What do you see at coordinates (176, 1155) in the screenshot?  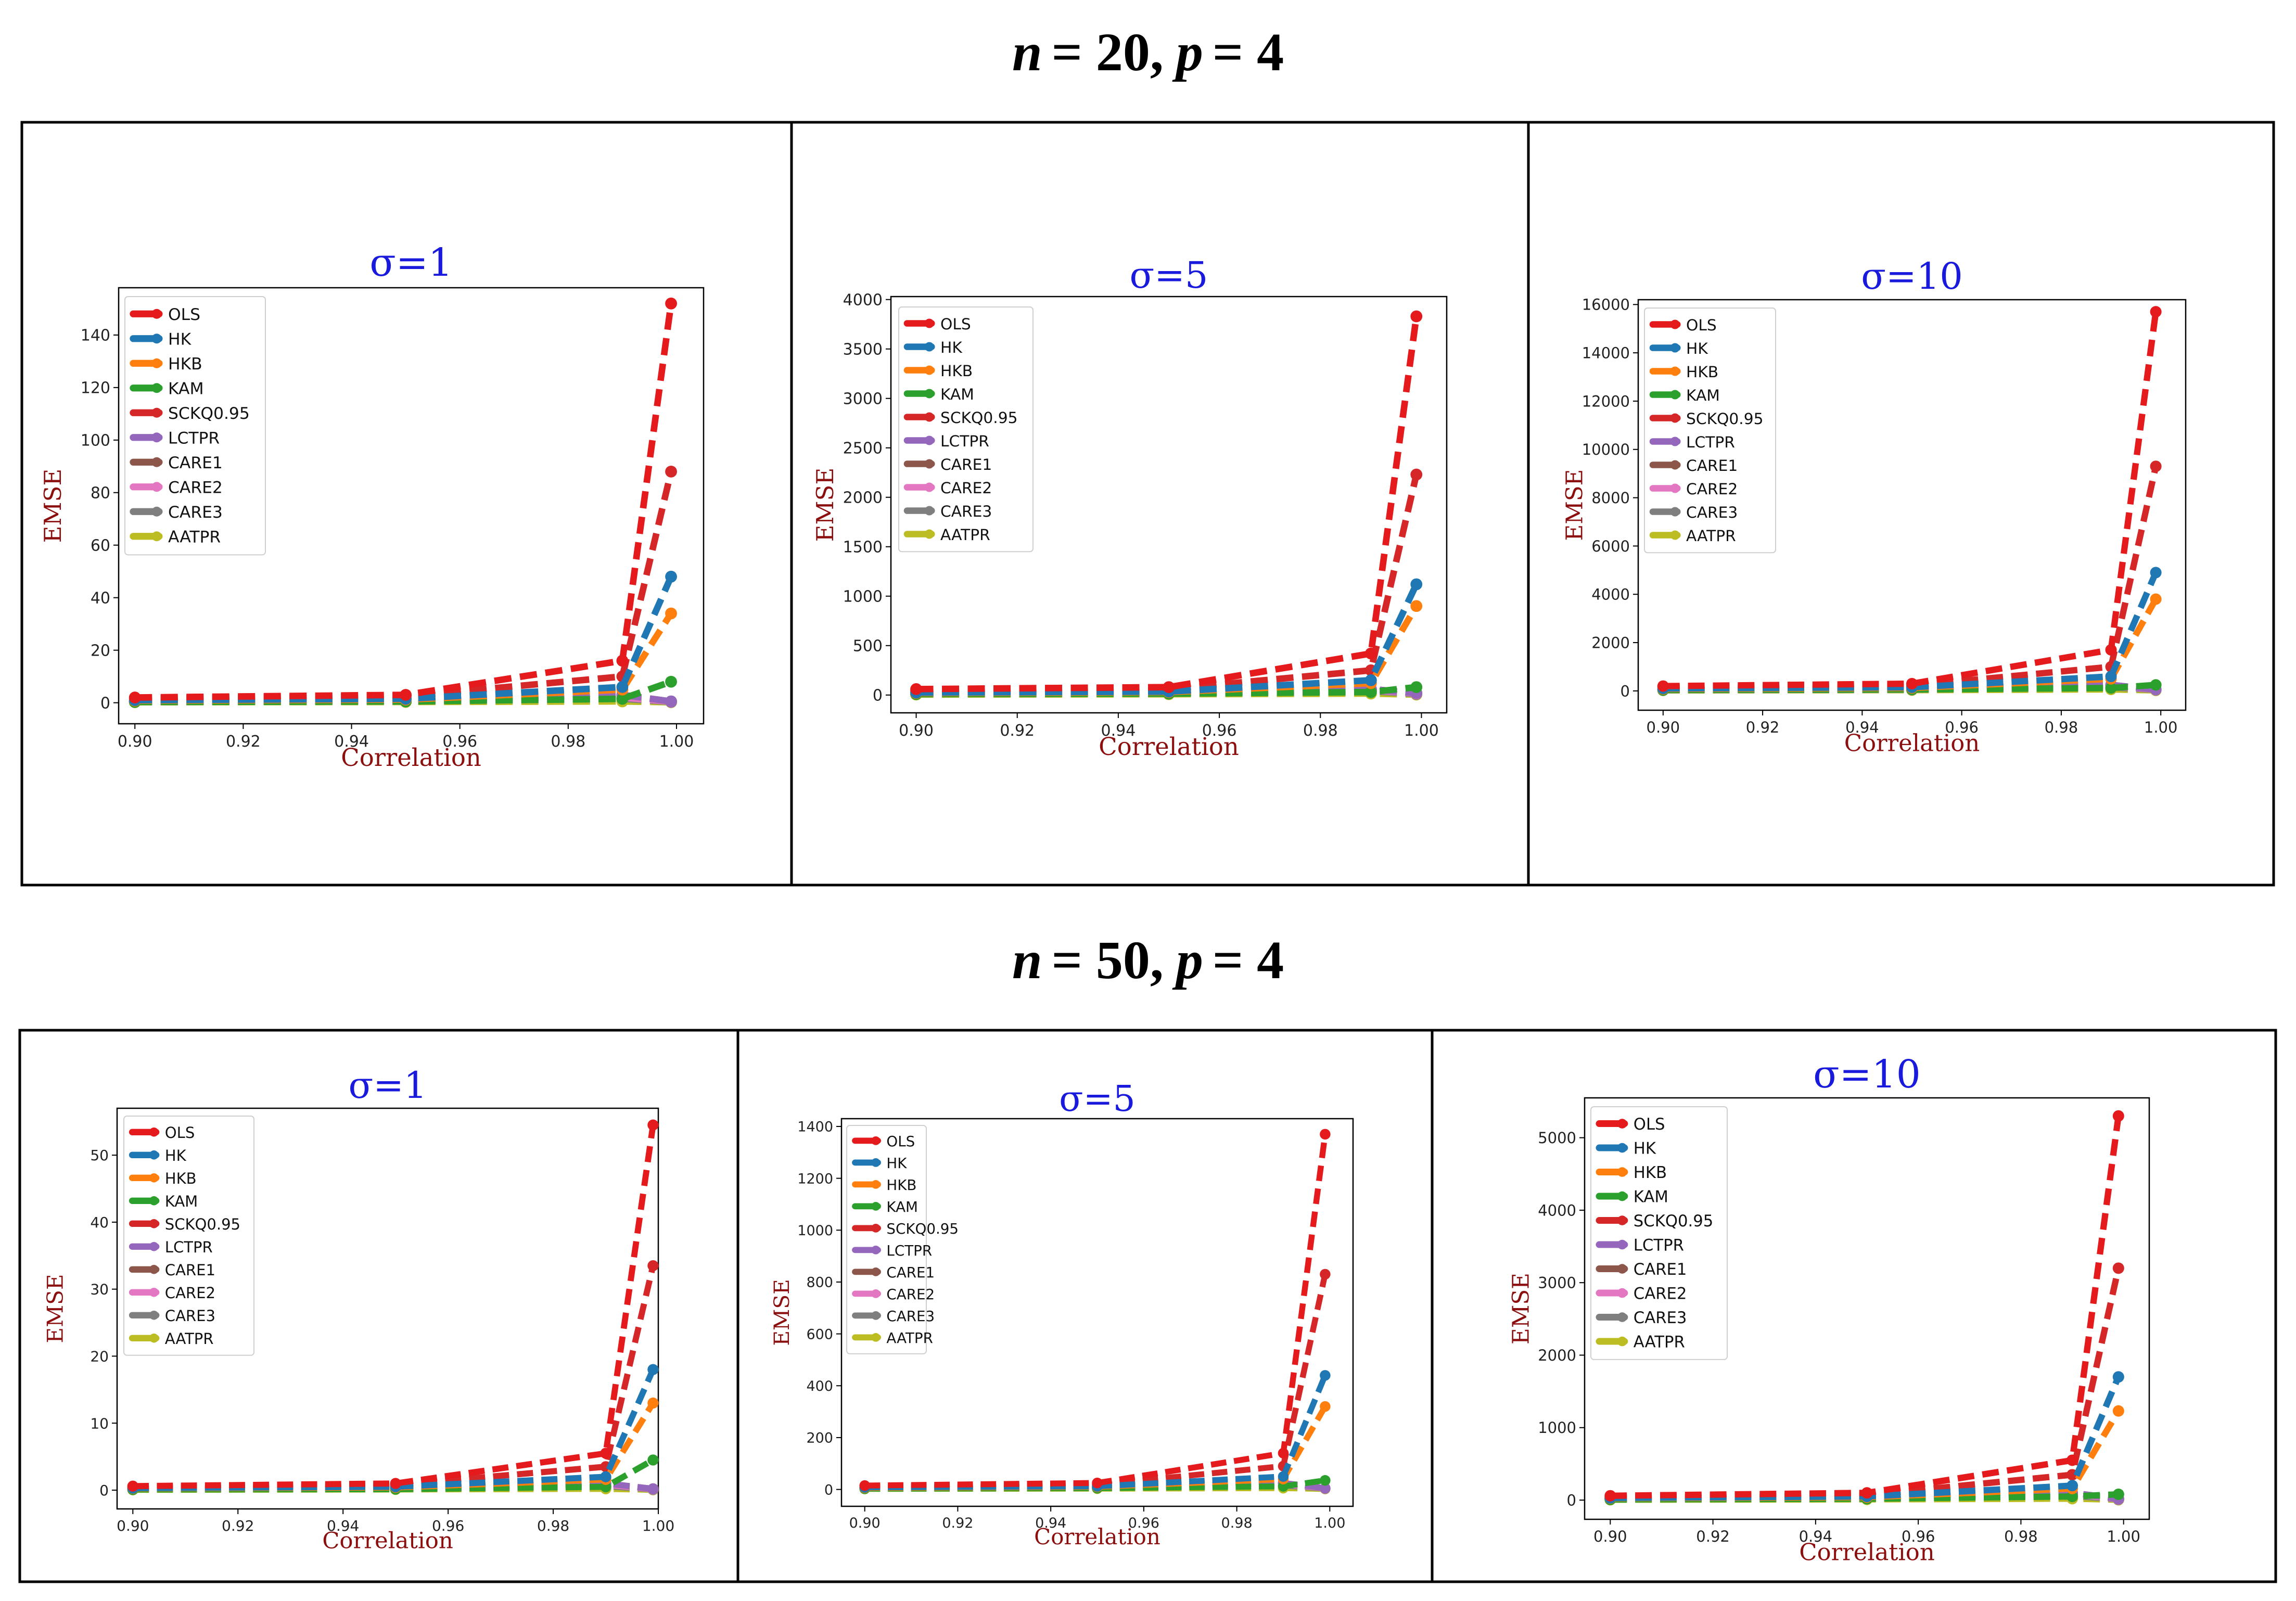 I see `legend-label: HK` at bounding box center [176, 1155].